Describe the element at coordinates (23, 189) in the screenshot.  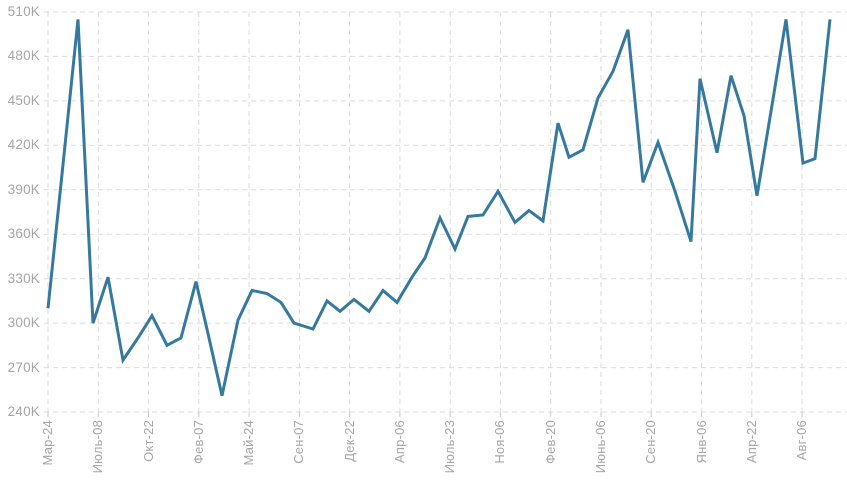
I see `y-axis-tick-label: 390K` at that location.